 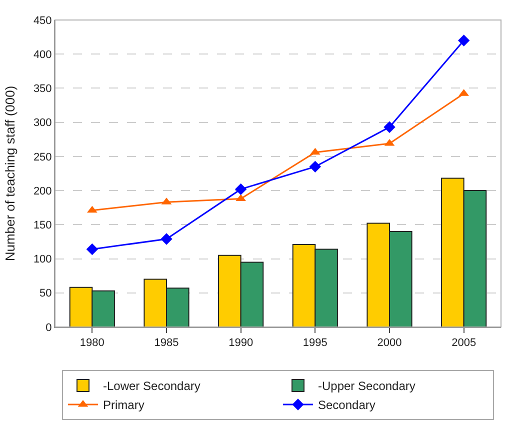 I want to click on x-tick-label: 1990, so click(x=241, y=343).